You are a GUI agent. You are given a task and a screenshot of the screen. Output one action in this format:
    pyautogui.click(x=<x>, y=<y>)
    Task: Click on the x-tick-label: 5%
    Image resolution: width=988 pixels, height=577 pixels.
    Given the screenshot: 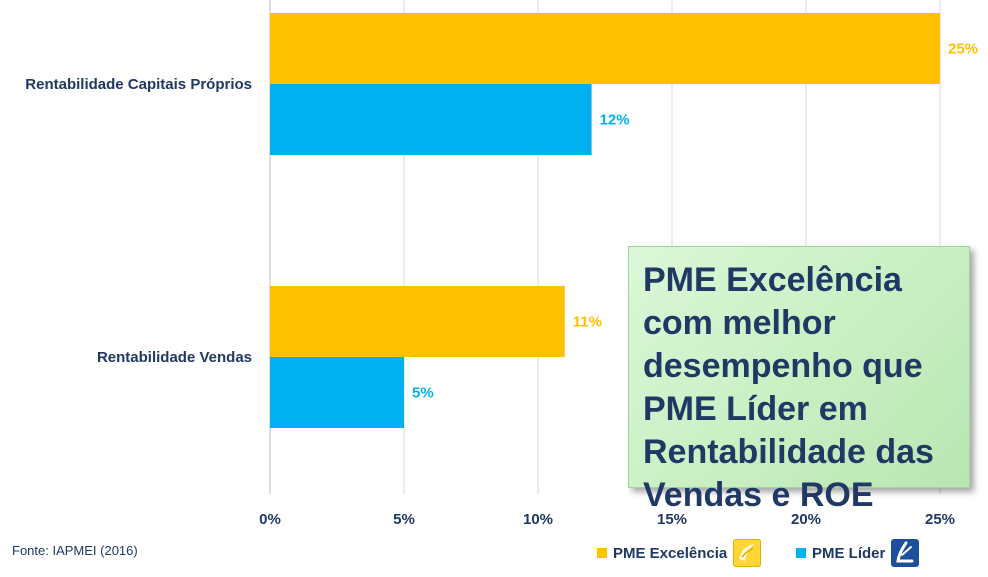 What is the action you would take?
    pyautogui.click(x=404, y=519)
    